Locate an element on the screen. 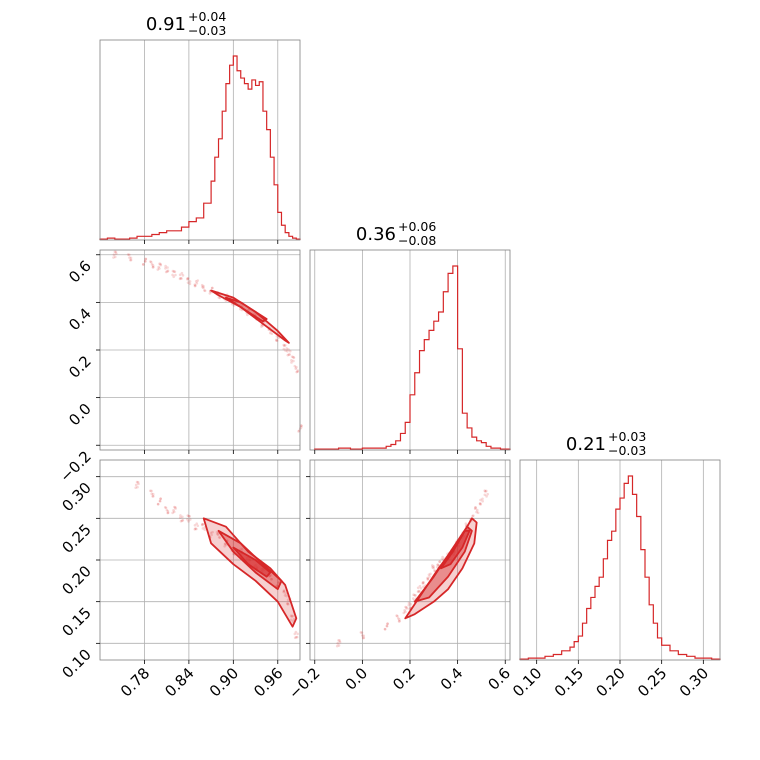  x-tick-label: 0.78 is located at coordinates (135, 682).